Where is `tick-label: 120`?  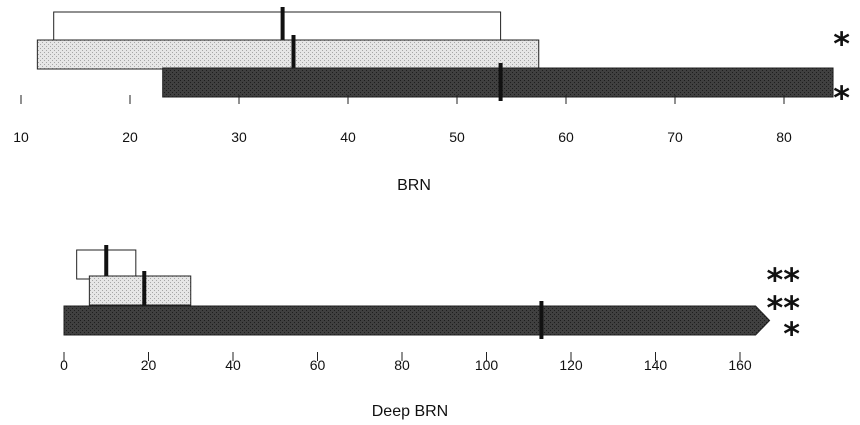 tick-label: 120 is located at coordinates (571, 365).